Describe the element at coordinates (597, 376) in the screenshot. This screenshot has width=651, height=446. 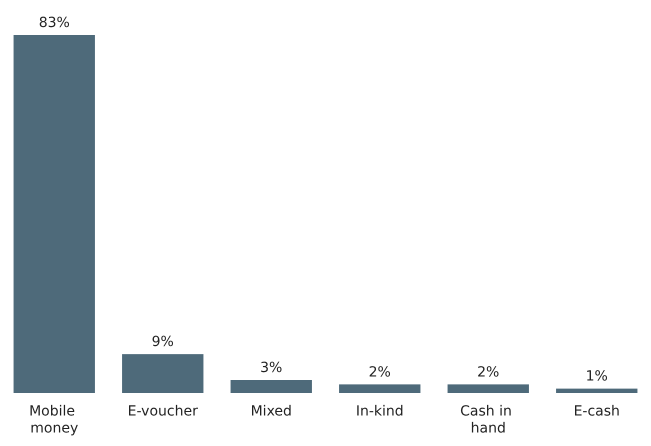
I see `data-label: 1%` at that location.